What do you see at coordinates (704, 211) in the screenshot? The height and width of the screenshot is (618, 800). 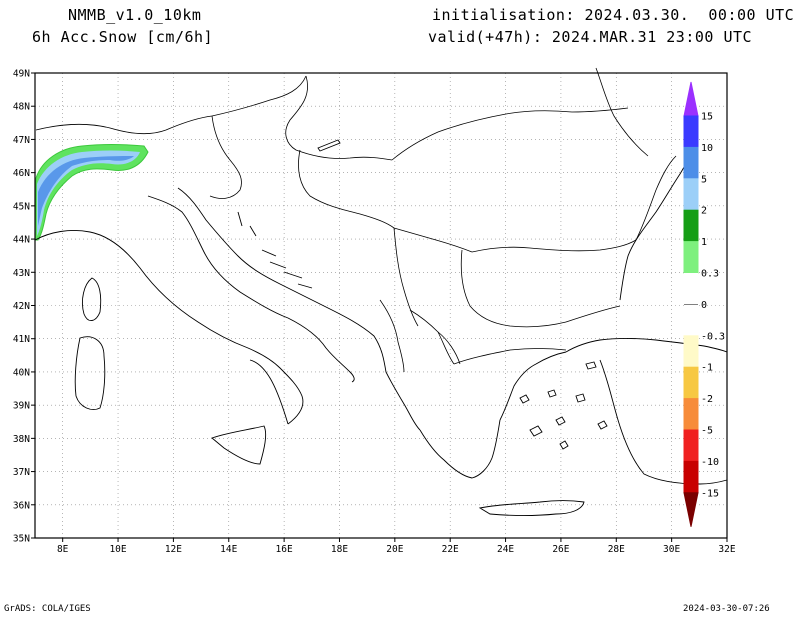 I see `colorbar-label: 2` at bounding box center [704, 211].